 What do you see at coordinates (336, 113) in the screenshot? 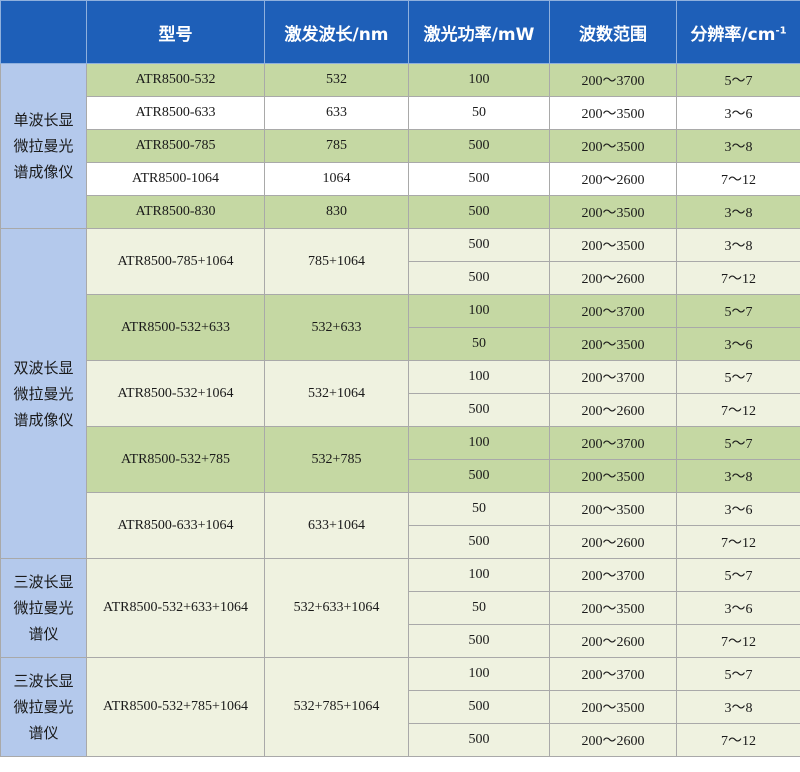
I see `cell-wavelength: 633` at bounding box center [336, 113].